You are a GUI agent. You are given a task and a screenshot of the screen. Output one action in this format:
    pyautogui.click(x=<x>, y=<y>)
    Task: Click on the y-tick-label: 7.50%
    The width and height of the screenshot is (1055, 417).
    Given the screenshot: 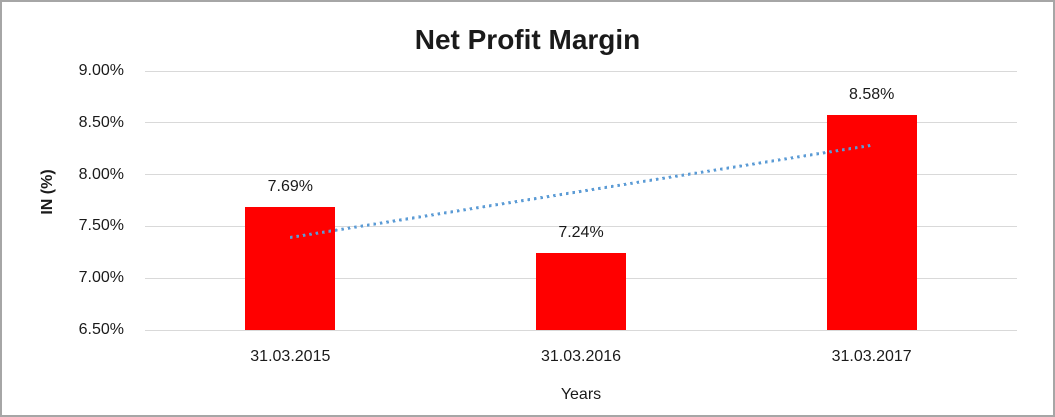 What is the action you would take?
    pyautogui.click(x=101, y=226)
    